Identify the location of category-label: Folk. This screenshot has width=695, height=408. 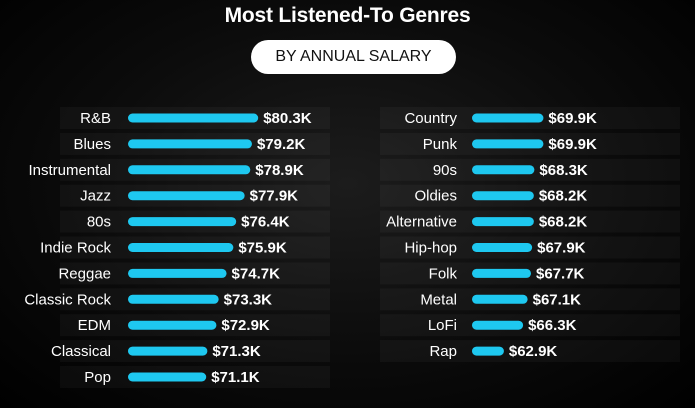
(443, 273).